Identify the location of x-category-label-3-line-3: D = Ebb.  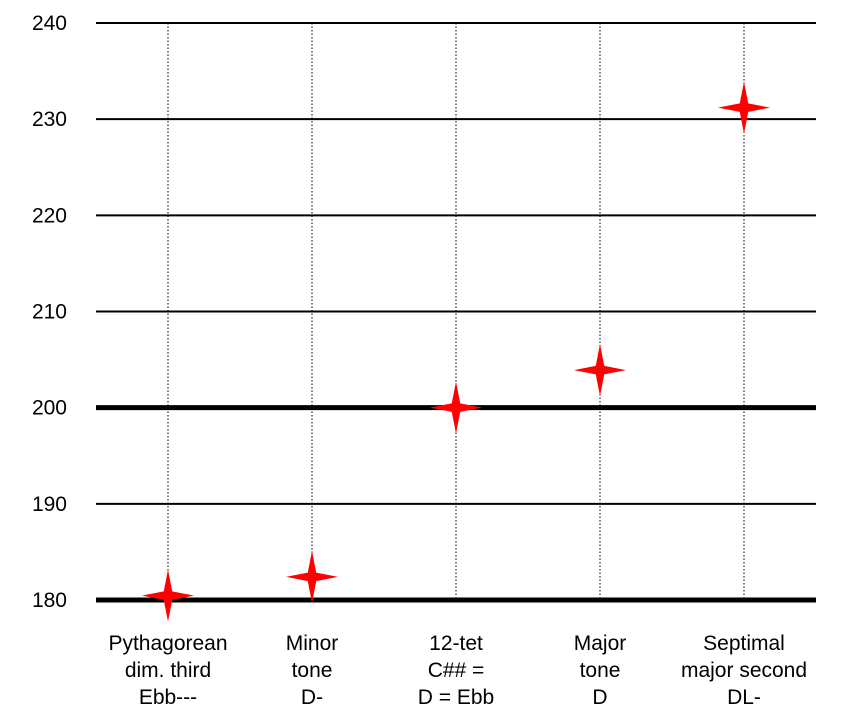
(456, 697).